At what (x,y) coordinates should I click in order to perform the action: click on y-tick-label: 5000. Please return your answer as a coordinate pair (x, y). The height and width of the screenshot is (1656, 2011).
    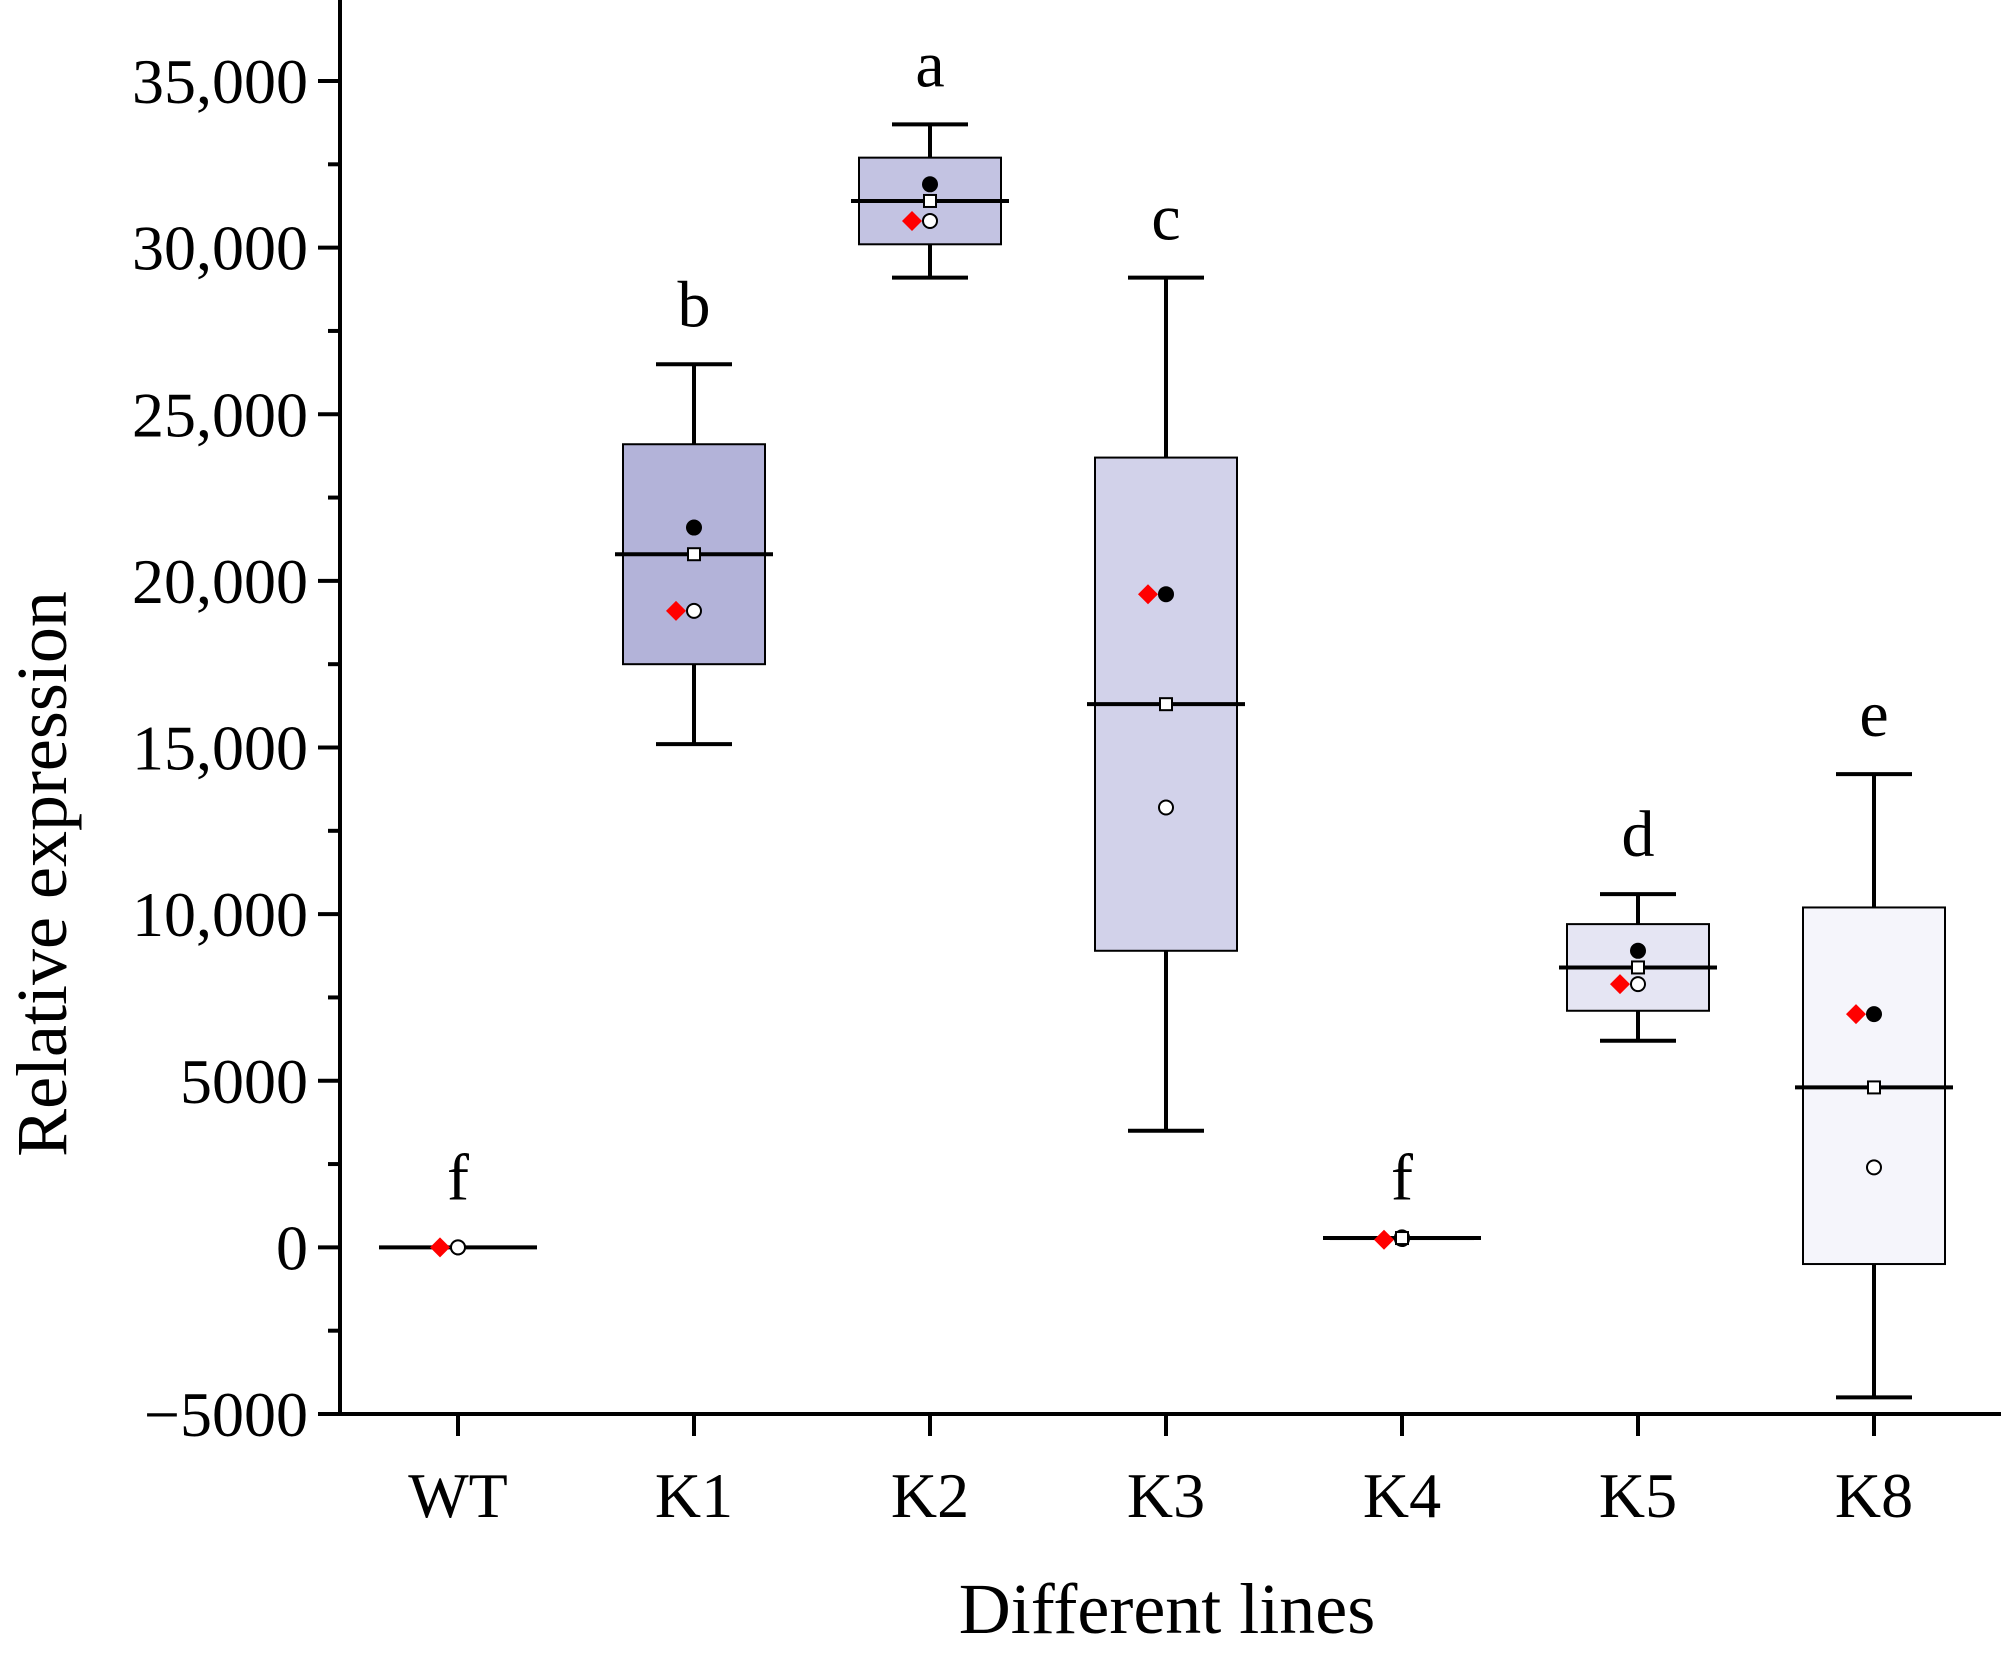
    Looking at the image, I should click on (244, 1081).